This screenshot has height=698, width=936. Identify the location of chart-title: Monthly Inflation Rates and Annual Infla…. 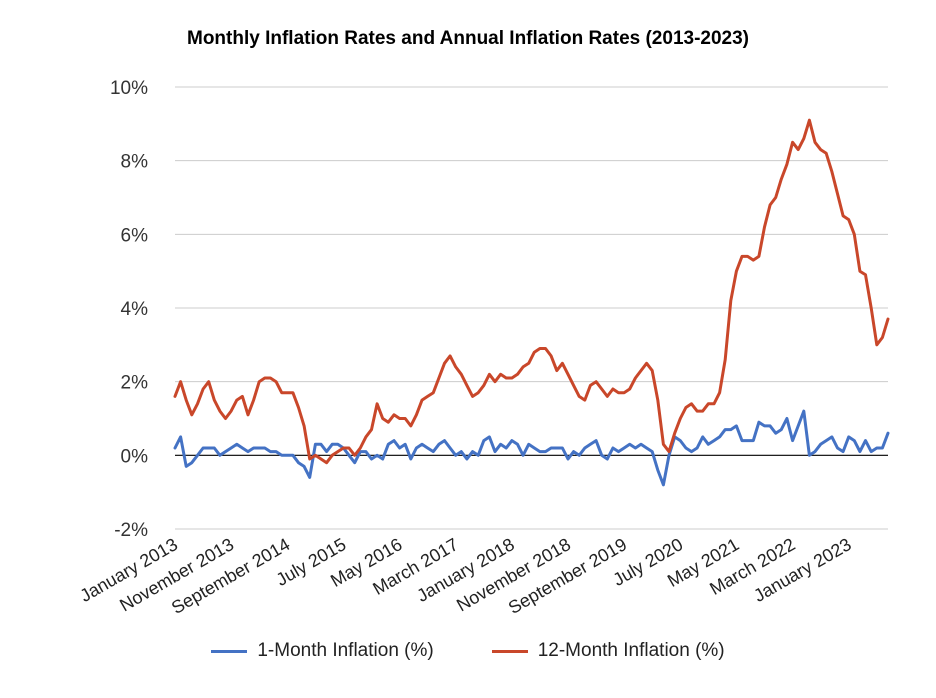
(468, 38).